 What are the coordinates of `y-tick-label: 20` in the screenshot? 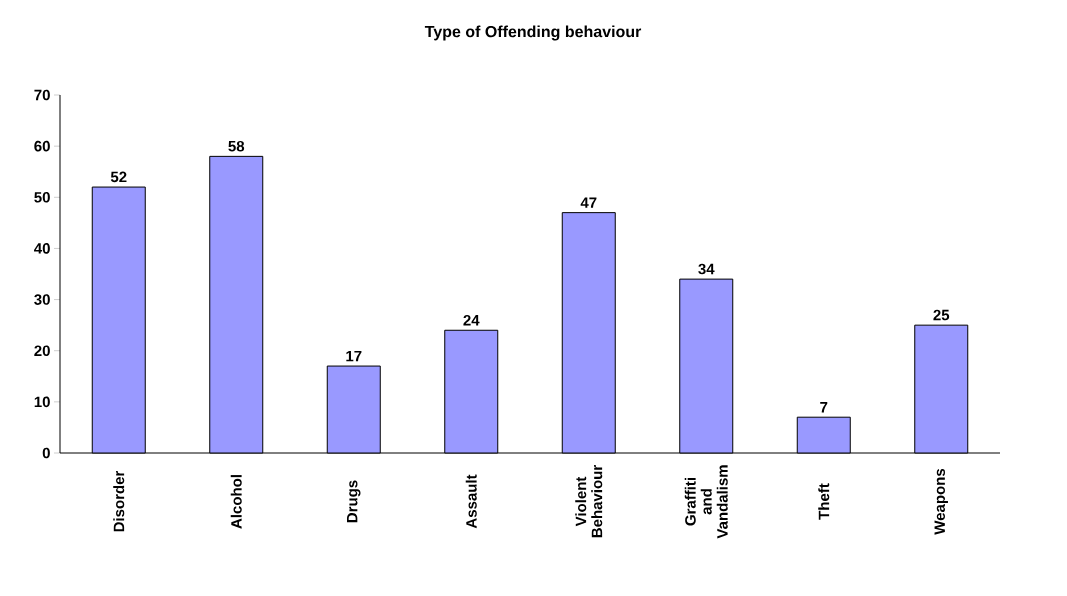 It's located at (42, 351).